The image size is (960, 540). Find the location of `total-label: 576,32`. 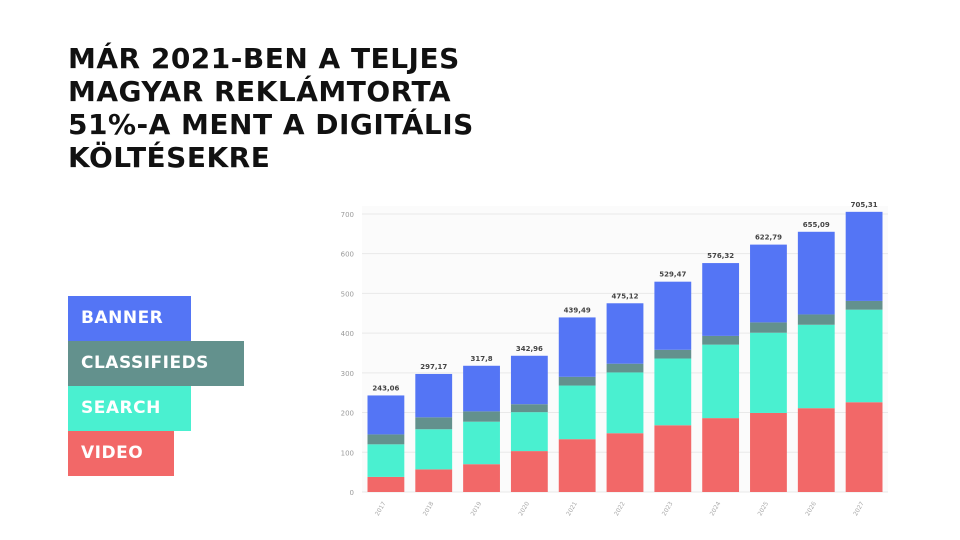

total-label: 576,32 is located at coordinates (720, 256).